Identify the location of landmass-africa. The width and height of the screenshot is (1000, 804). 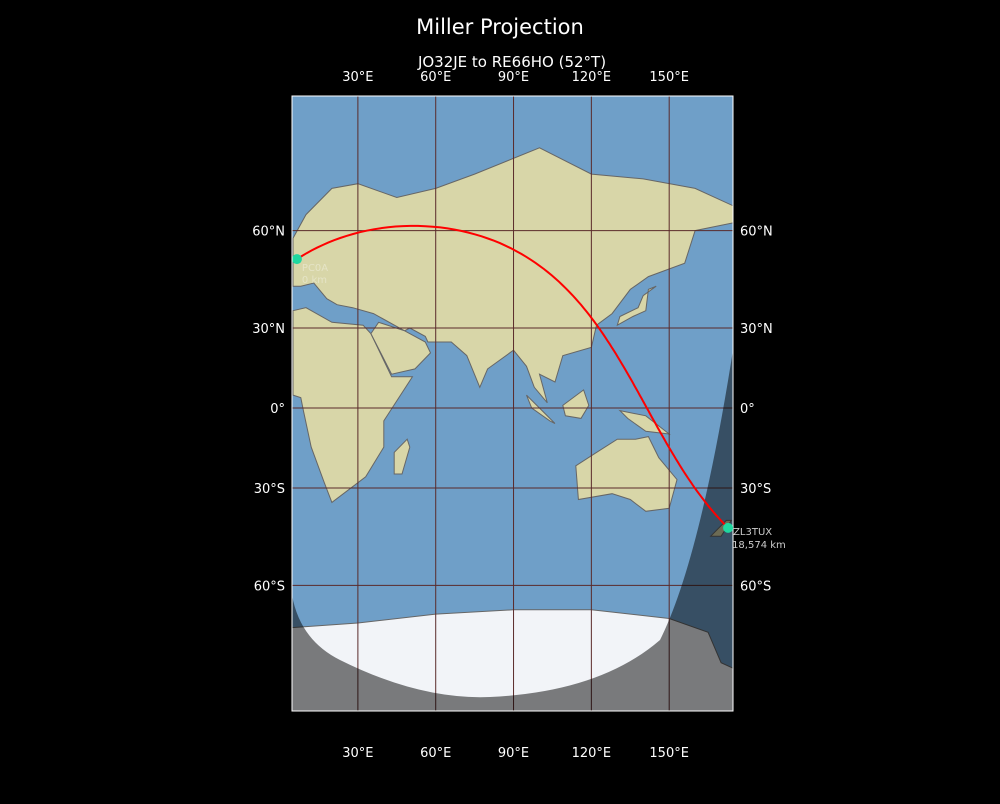
(353, 405).